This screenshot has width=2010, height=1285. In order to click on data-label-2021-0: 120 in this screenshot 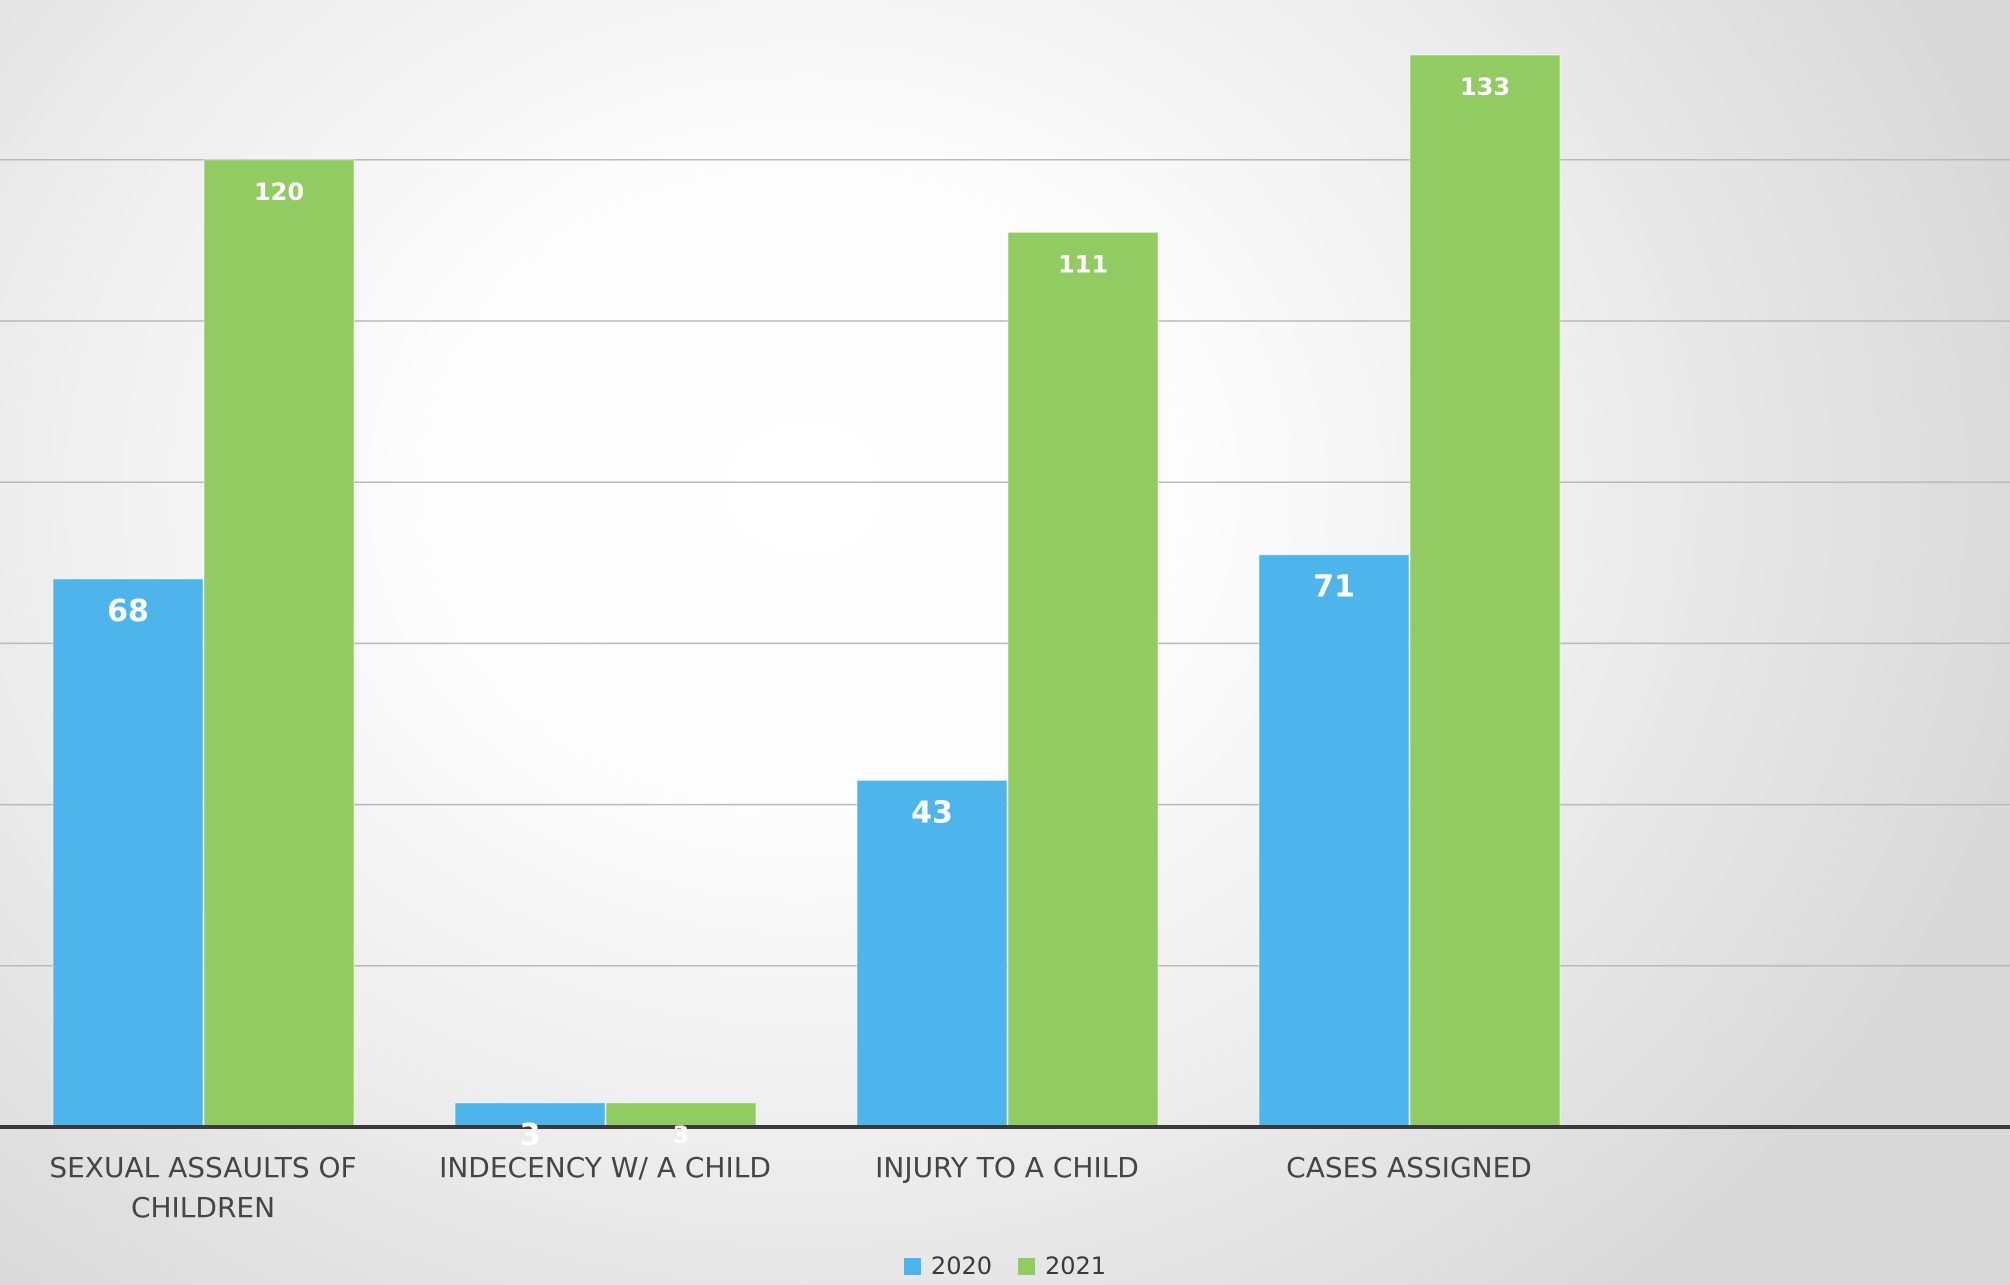, I will do `click(279, 192)`.